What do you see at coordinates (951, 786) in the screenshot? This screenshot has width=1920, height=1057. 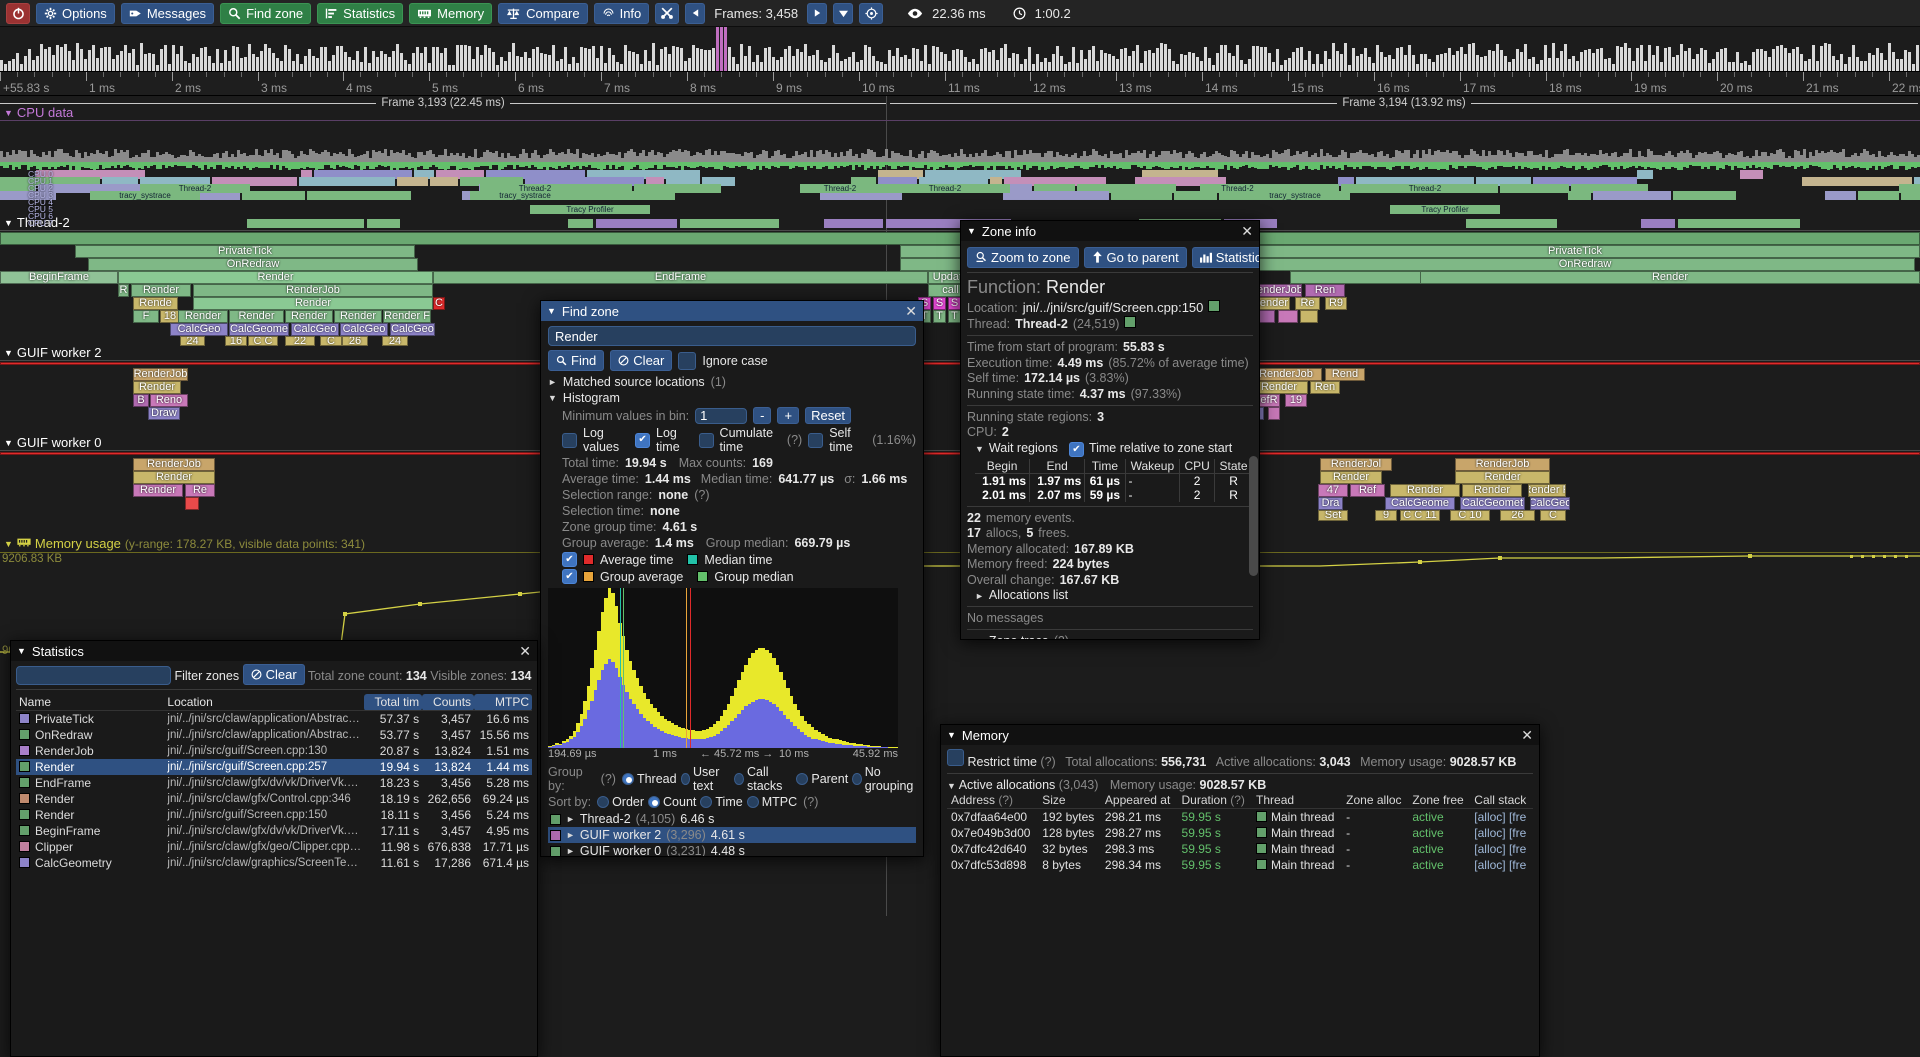 I see `caret-down-icon: ▼` at bounding box center [951, 786].